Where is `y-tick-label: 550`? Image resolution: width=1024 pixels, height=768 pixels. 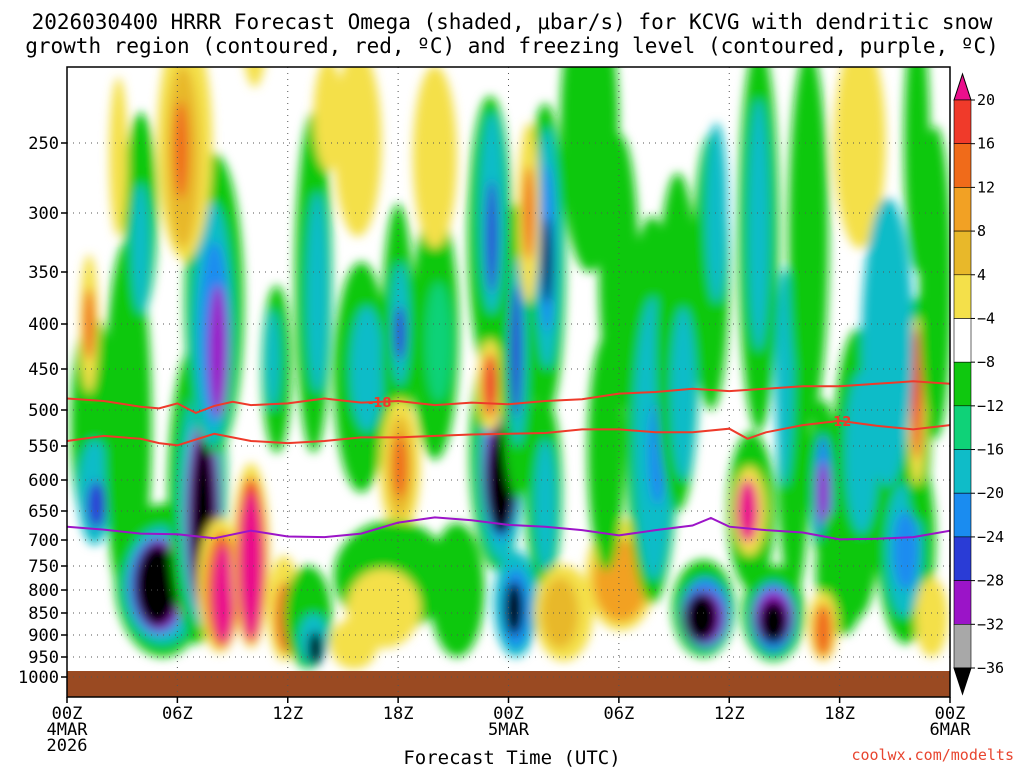 y-tick-label: 550 is located at coordinates (43, 447).